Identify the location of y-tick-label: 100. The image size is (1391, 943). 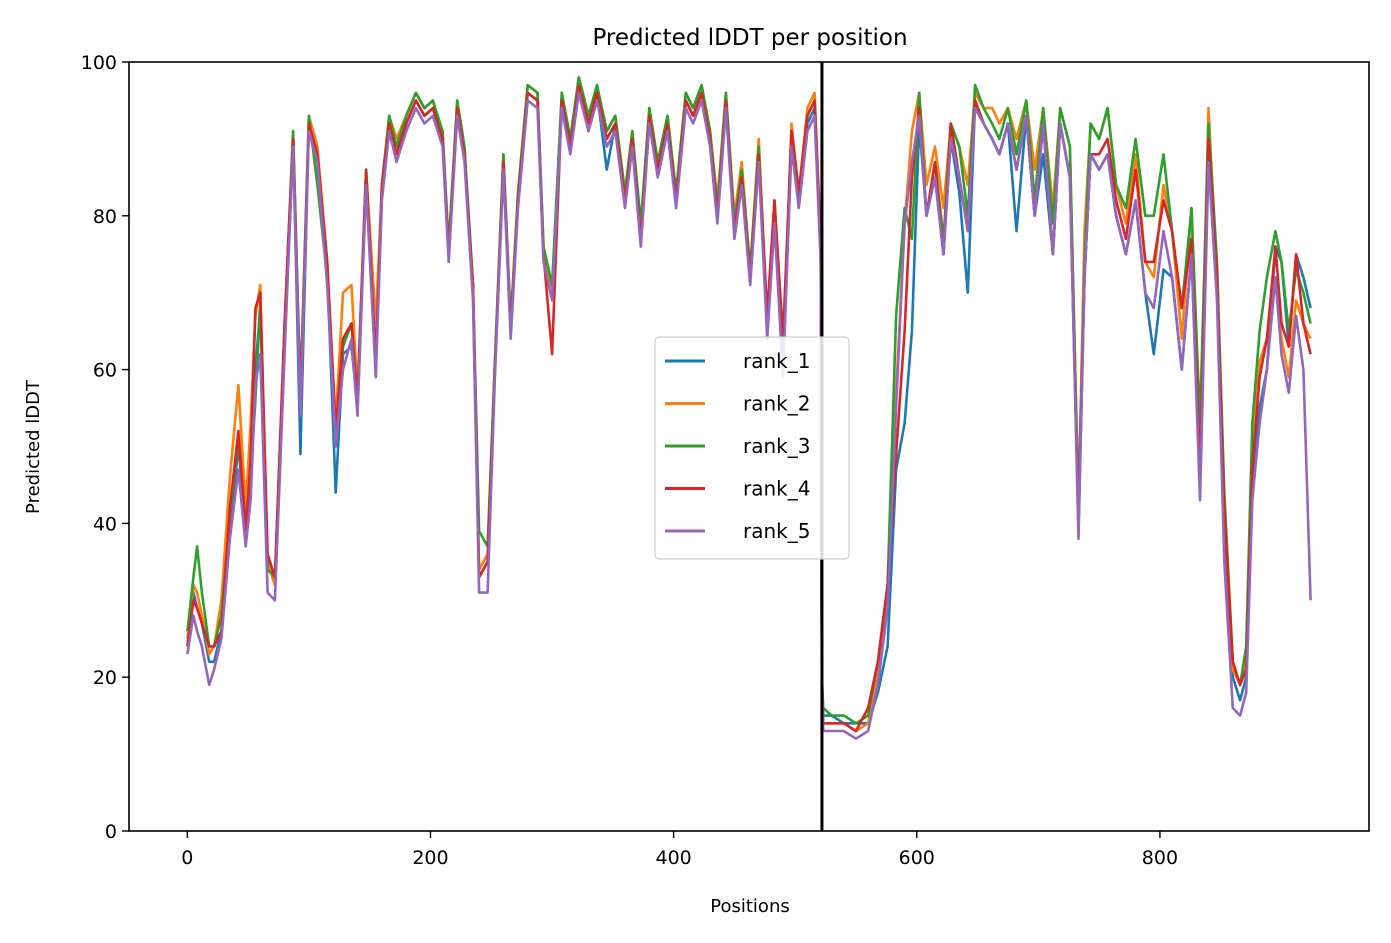
(99, 63).